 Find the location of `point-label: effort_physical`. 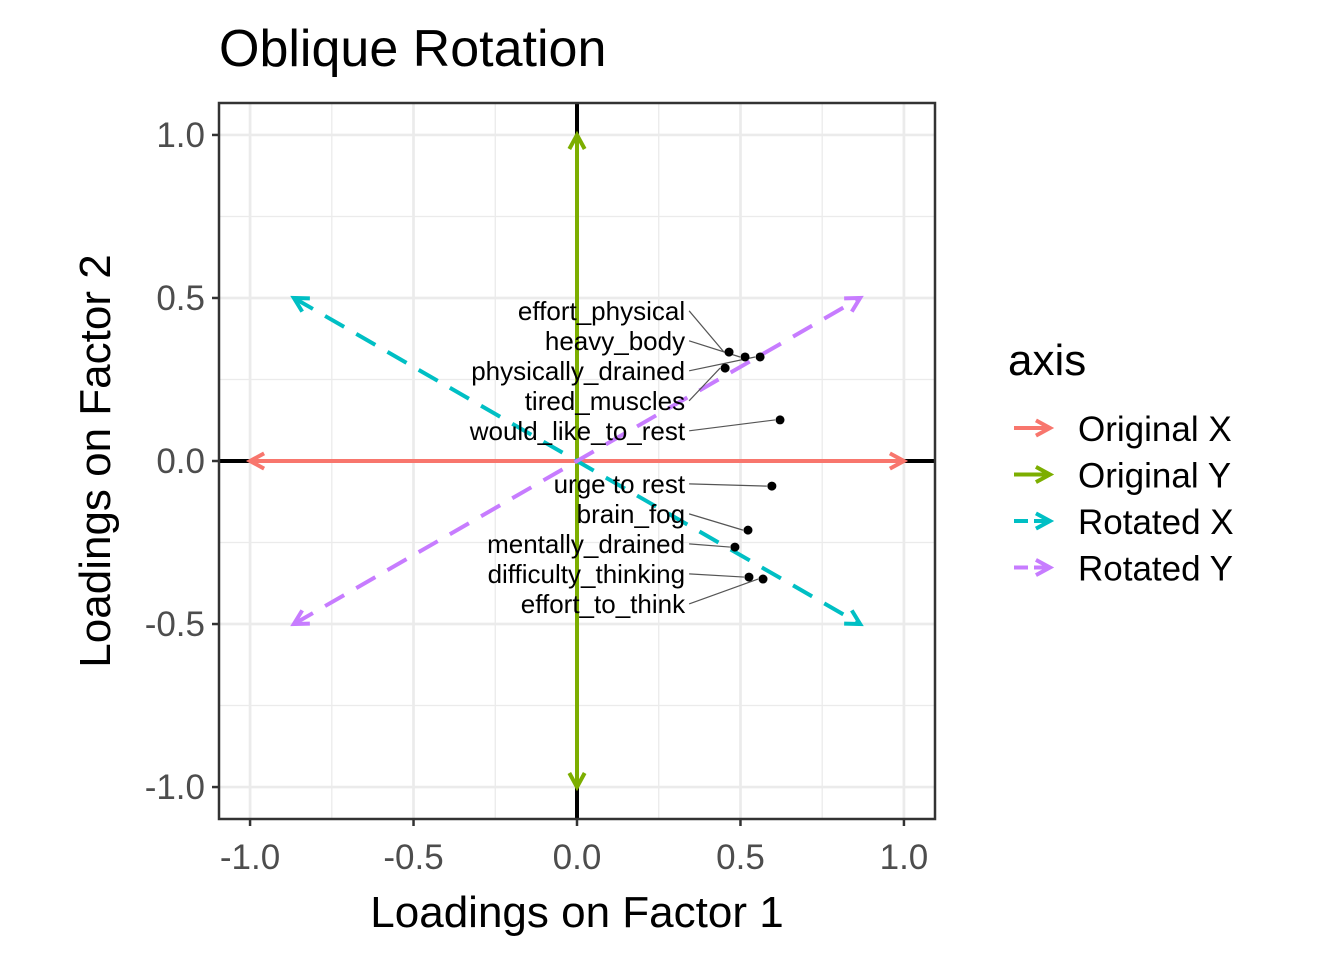

point-label: effort_physical is located at coordinates (601, 311).